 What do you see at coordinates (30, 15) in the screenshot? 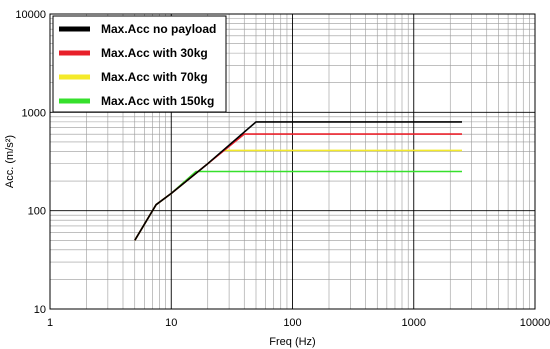
I see `y-tick-label: 10000` at bounding box center [30, 15].